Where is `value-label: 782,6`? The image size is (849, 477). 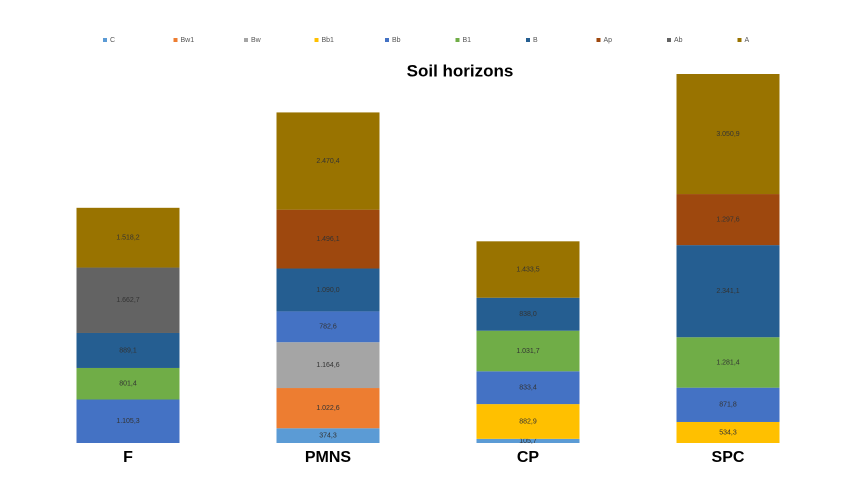 value-label: 782,6 is located at coordinates (328, 327).